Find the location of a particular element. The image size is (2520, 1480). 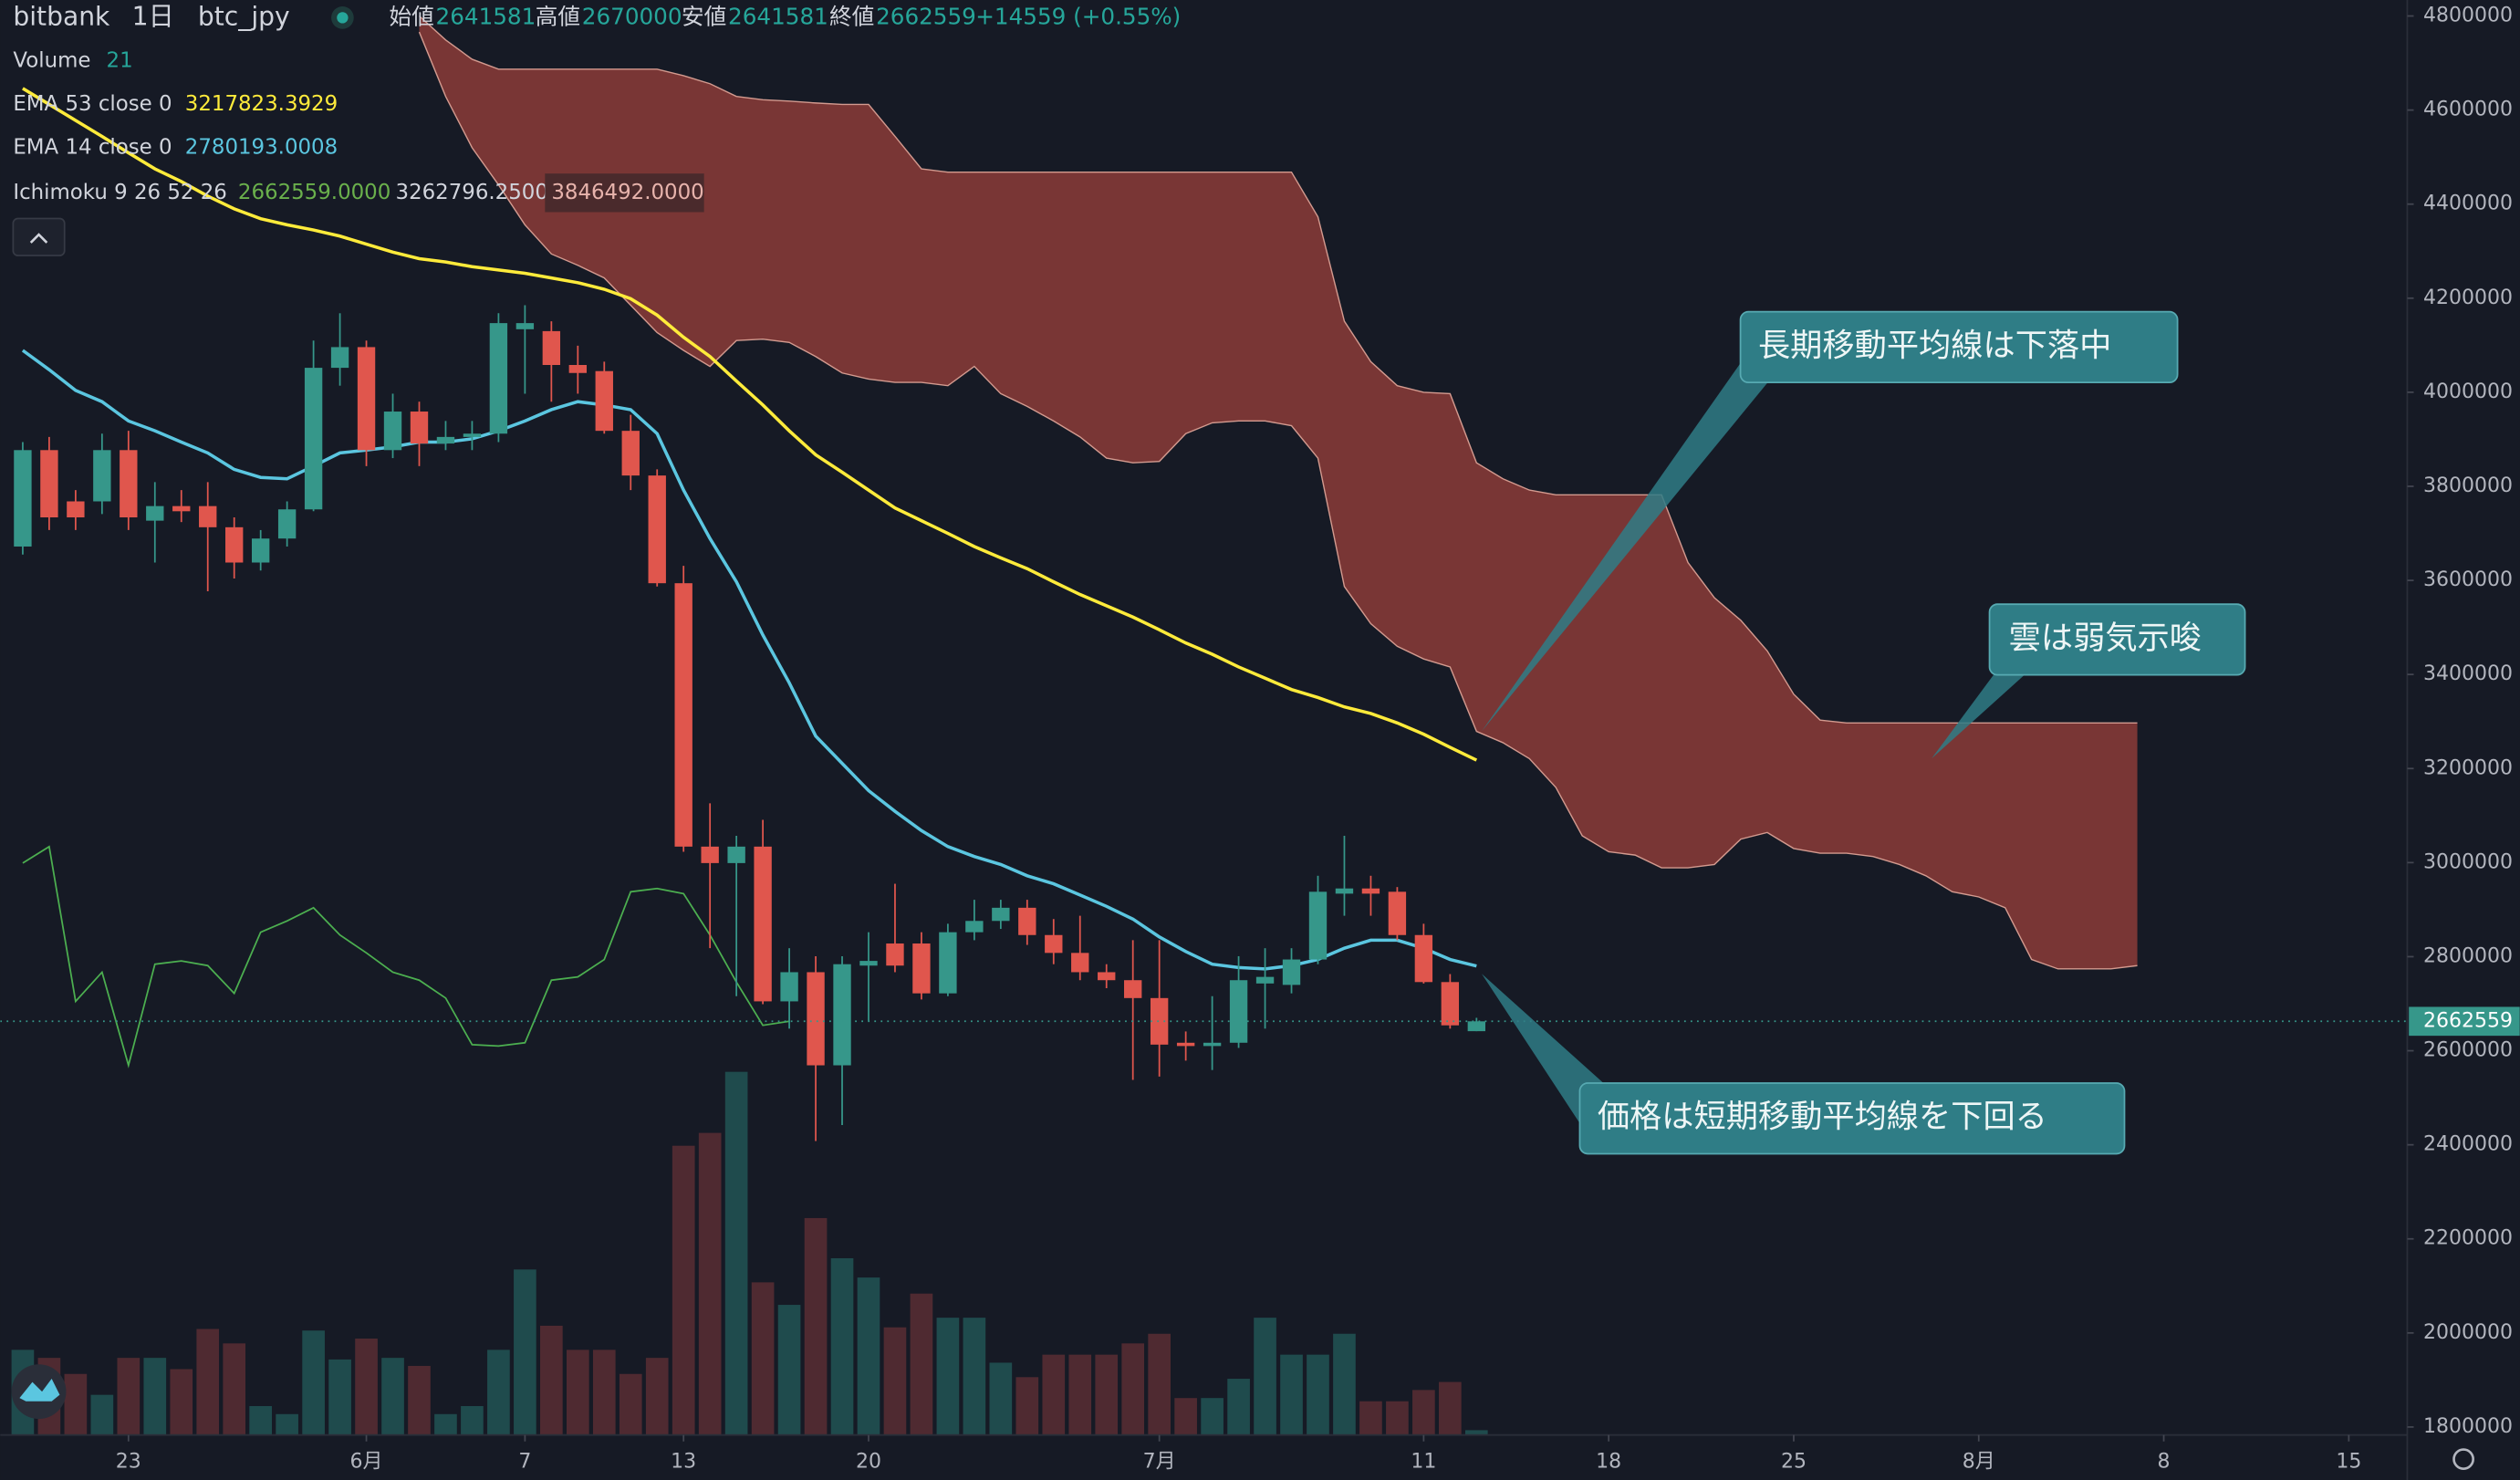

price-label: 2662559 is located at coordinates (2468, 1021).